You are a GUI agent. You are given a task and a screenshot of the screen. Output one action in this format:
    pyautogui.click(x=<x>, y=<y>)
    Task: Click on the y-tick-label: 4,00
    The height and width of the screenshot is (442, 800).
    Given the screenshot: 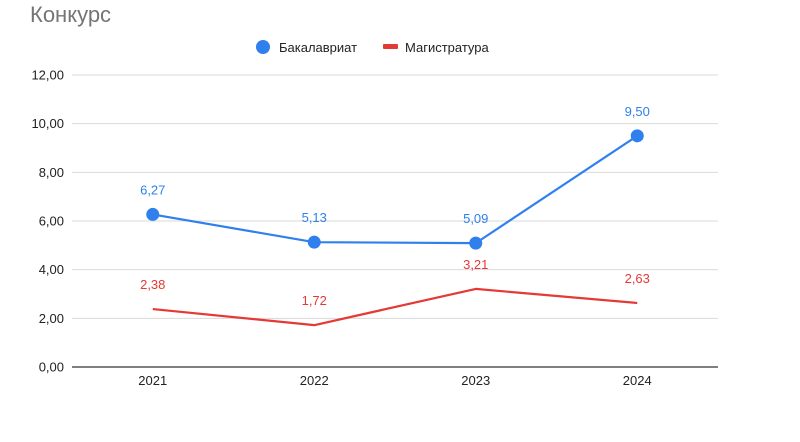 What is the action you would take?
    pyautogui.click(x=51, y=269)
    